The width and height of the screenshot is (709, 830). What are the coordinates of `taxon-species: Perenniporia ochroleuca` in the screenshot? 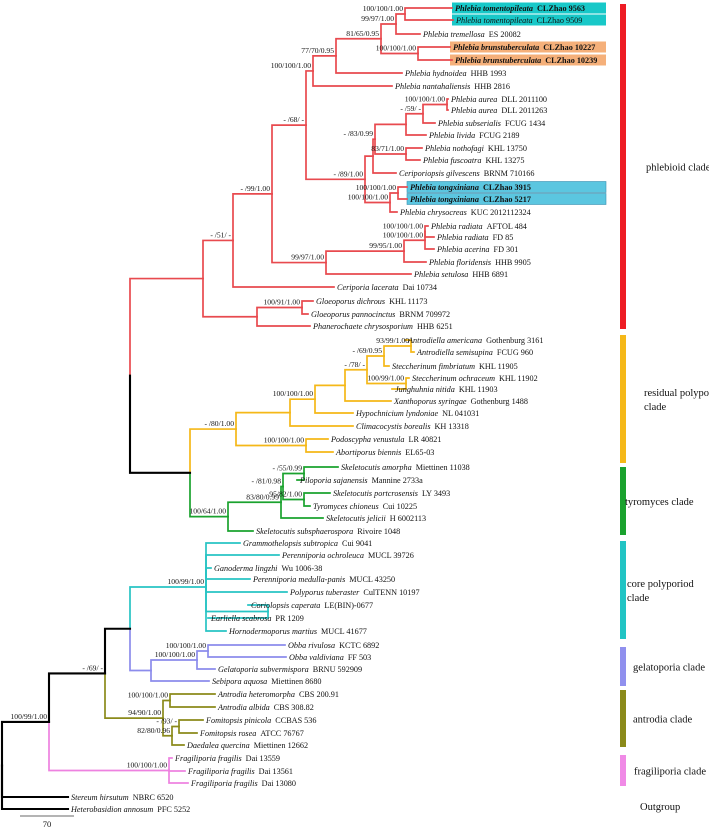 It's located at (322, 555).